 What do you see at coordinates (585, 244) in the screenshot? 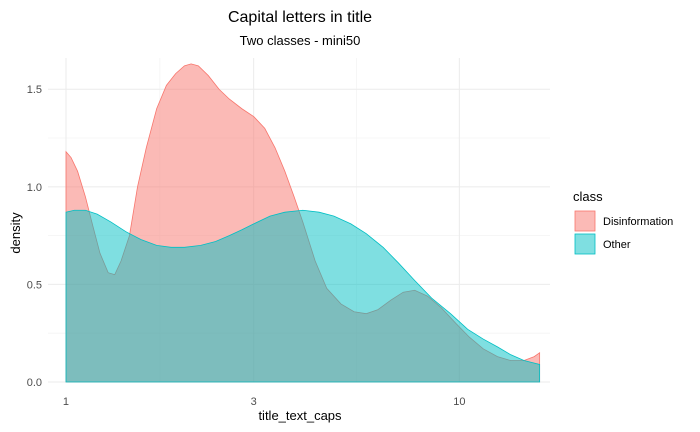
I see `legend-key-other` at bounding box center [585, 244].